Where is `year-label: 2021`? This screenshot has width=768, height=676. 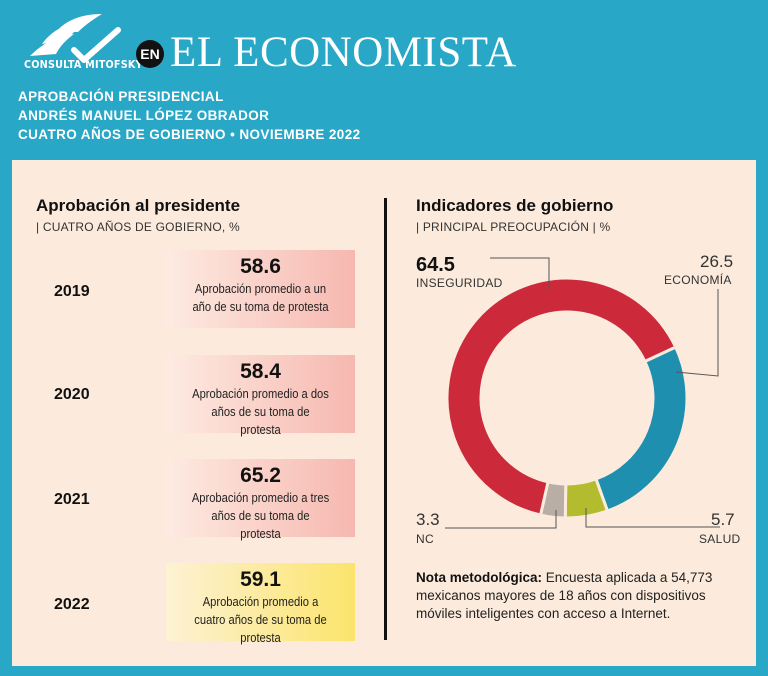 year-label: 2021 is located at coordinates (72, 499).